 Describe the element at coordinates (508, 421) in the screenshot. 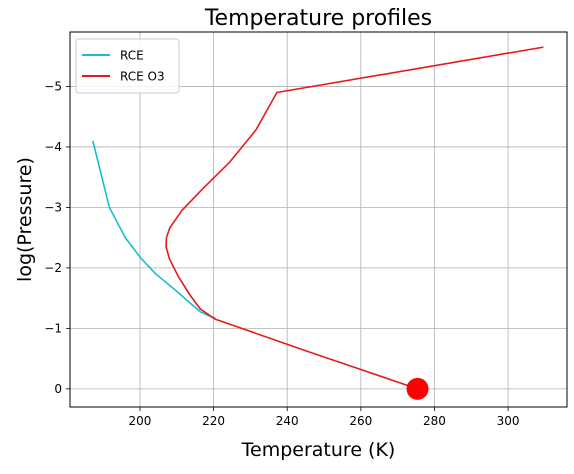

I see `x-tick-label: 300` at that location.